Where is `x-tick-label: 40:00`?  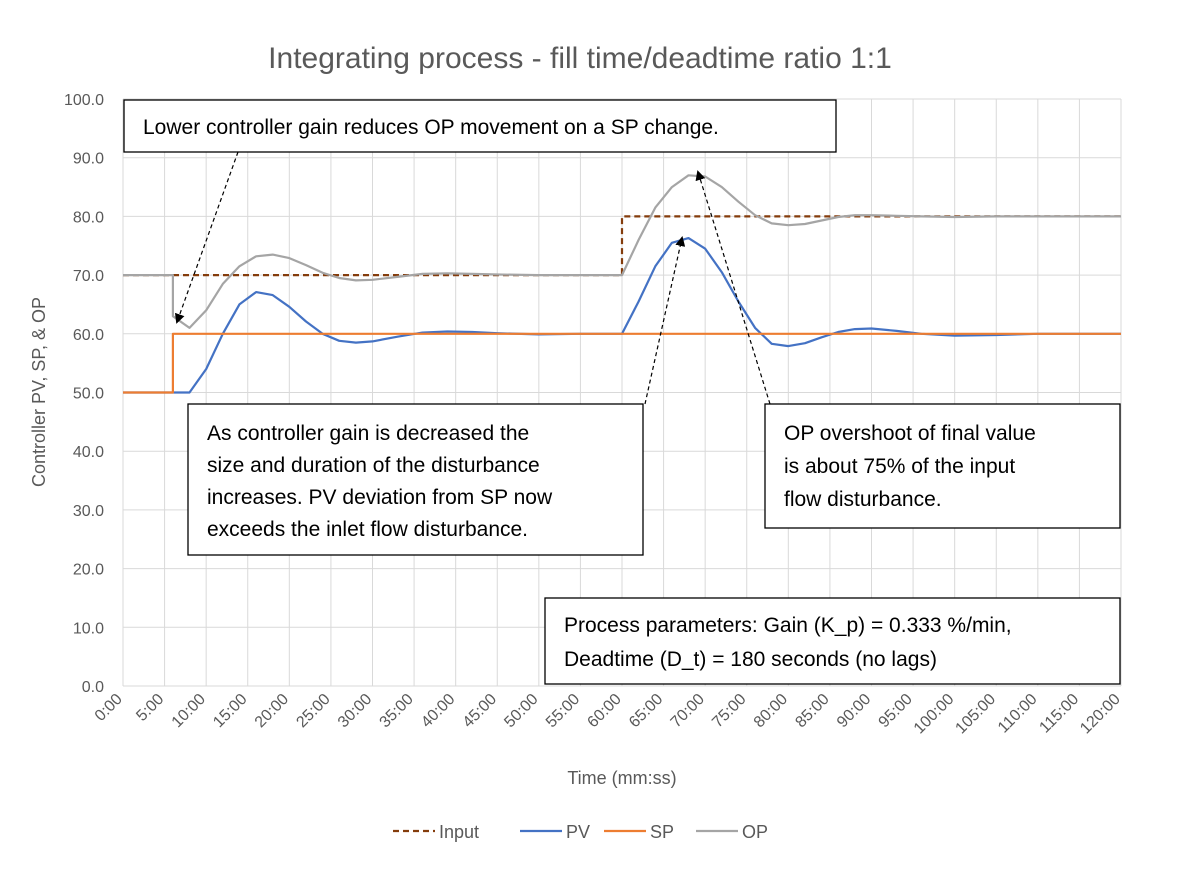 x-tick-label: 40:00 is located at coordinates (438, 711).